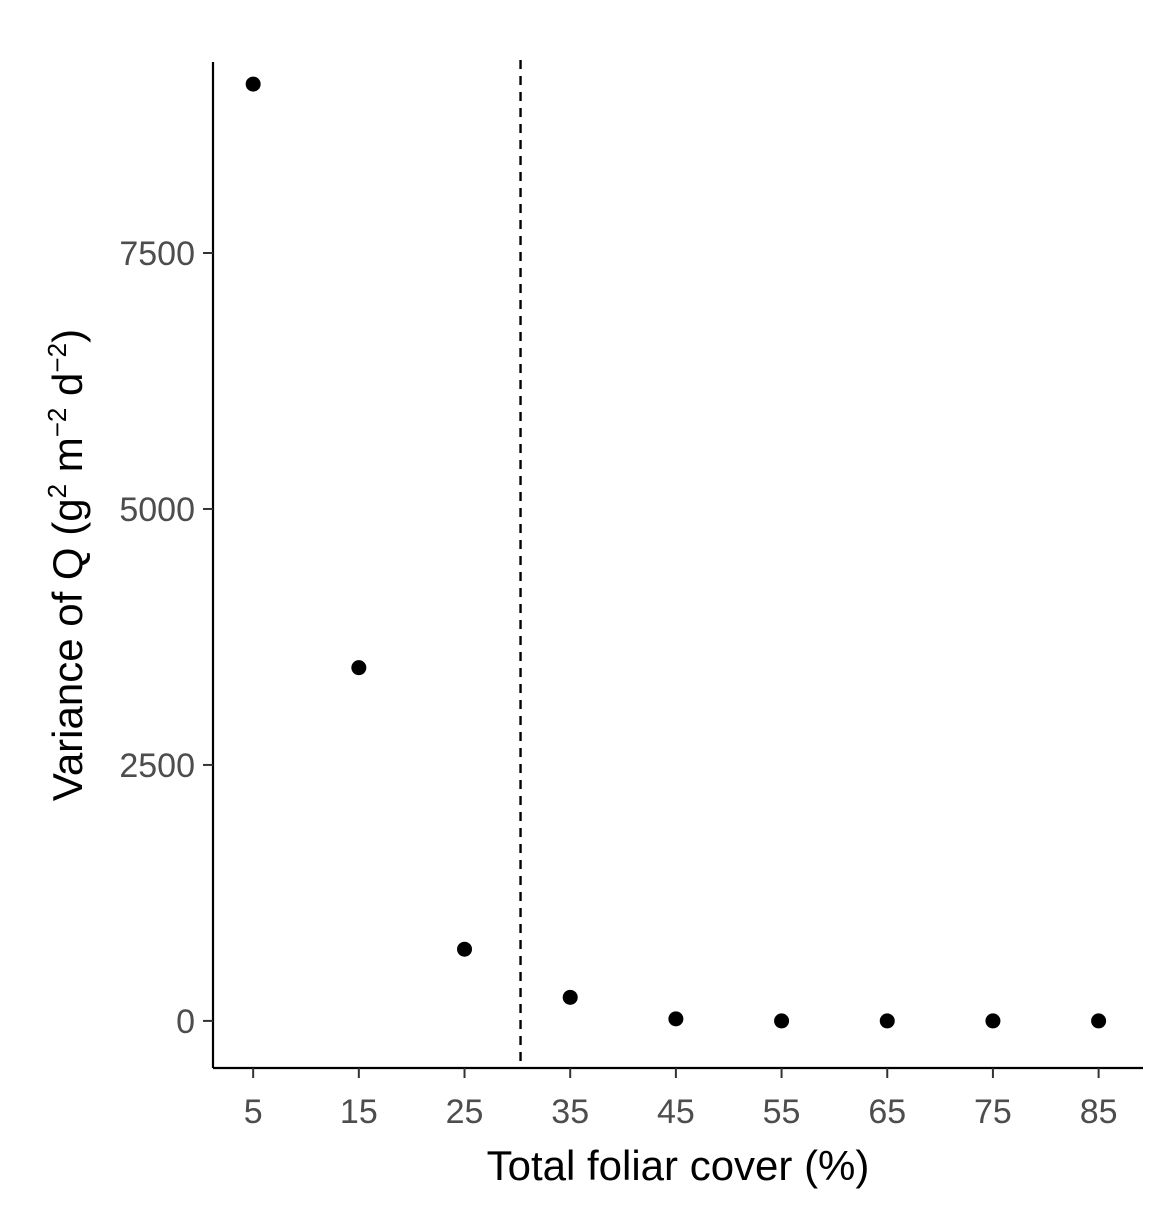 This screenshot has width=1176, height=1209. Describe the element at coordinates (67, 649) in the screenshot. I see `y-axis-title-main: Variance of Q (g` at that location.